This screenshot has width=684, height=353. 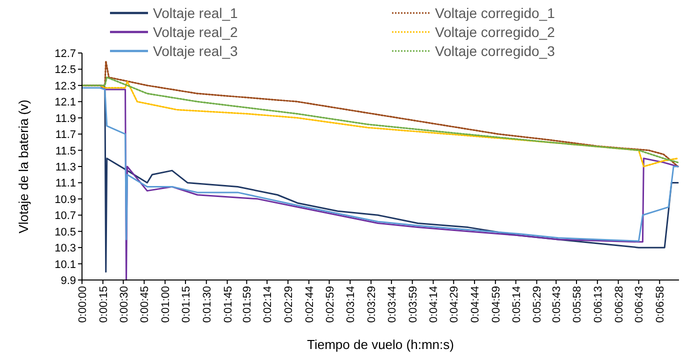 What do you see at coordinates (351, 304) in the screenshot?
I see `x-tick-label: 0:03:14` at bounding box center [351, 304].